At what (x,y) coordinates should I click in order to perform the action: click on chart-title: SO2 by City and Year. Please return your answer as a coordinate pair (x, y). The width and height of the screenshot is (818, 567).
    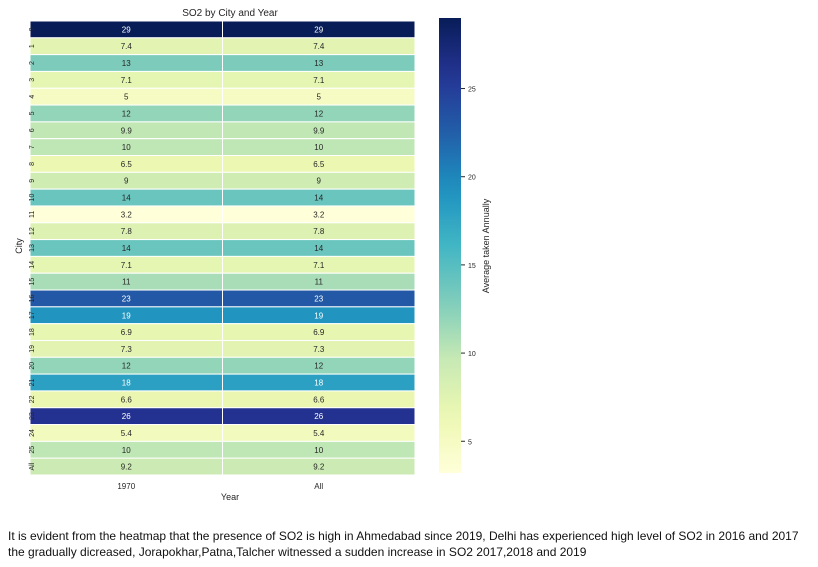
    Looking at the image, I should click on (230, 13).